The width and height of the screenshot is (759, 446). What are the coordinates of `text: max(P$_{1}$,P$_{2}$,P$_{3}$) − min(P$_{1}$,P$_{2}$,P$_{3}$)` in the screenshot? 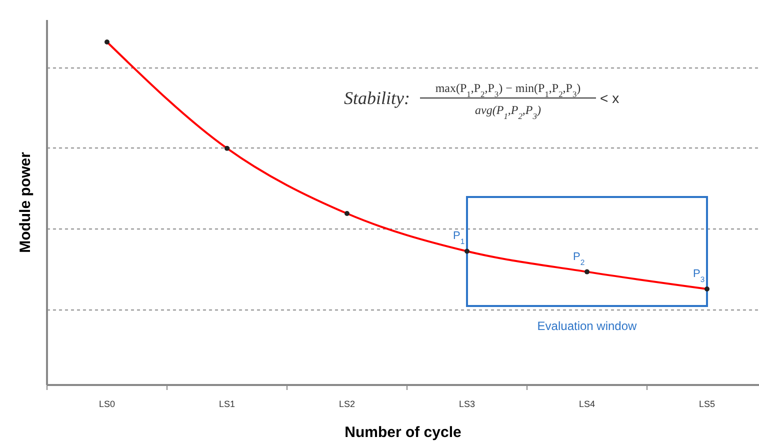 It's located at (508, 89).